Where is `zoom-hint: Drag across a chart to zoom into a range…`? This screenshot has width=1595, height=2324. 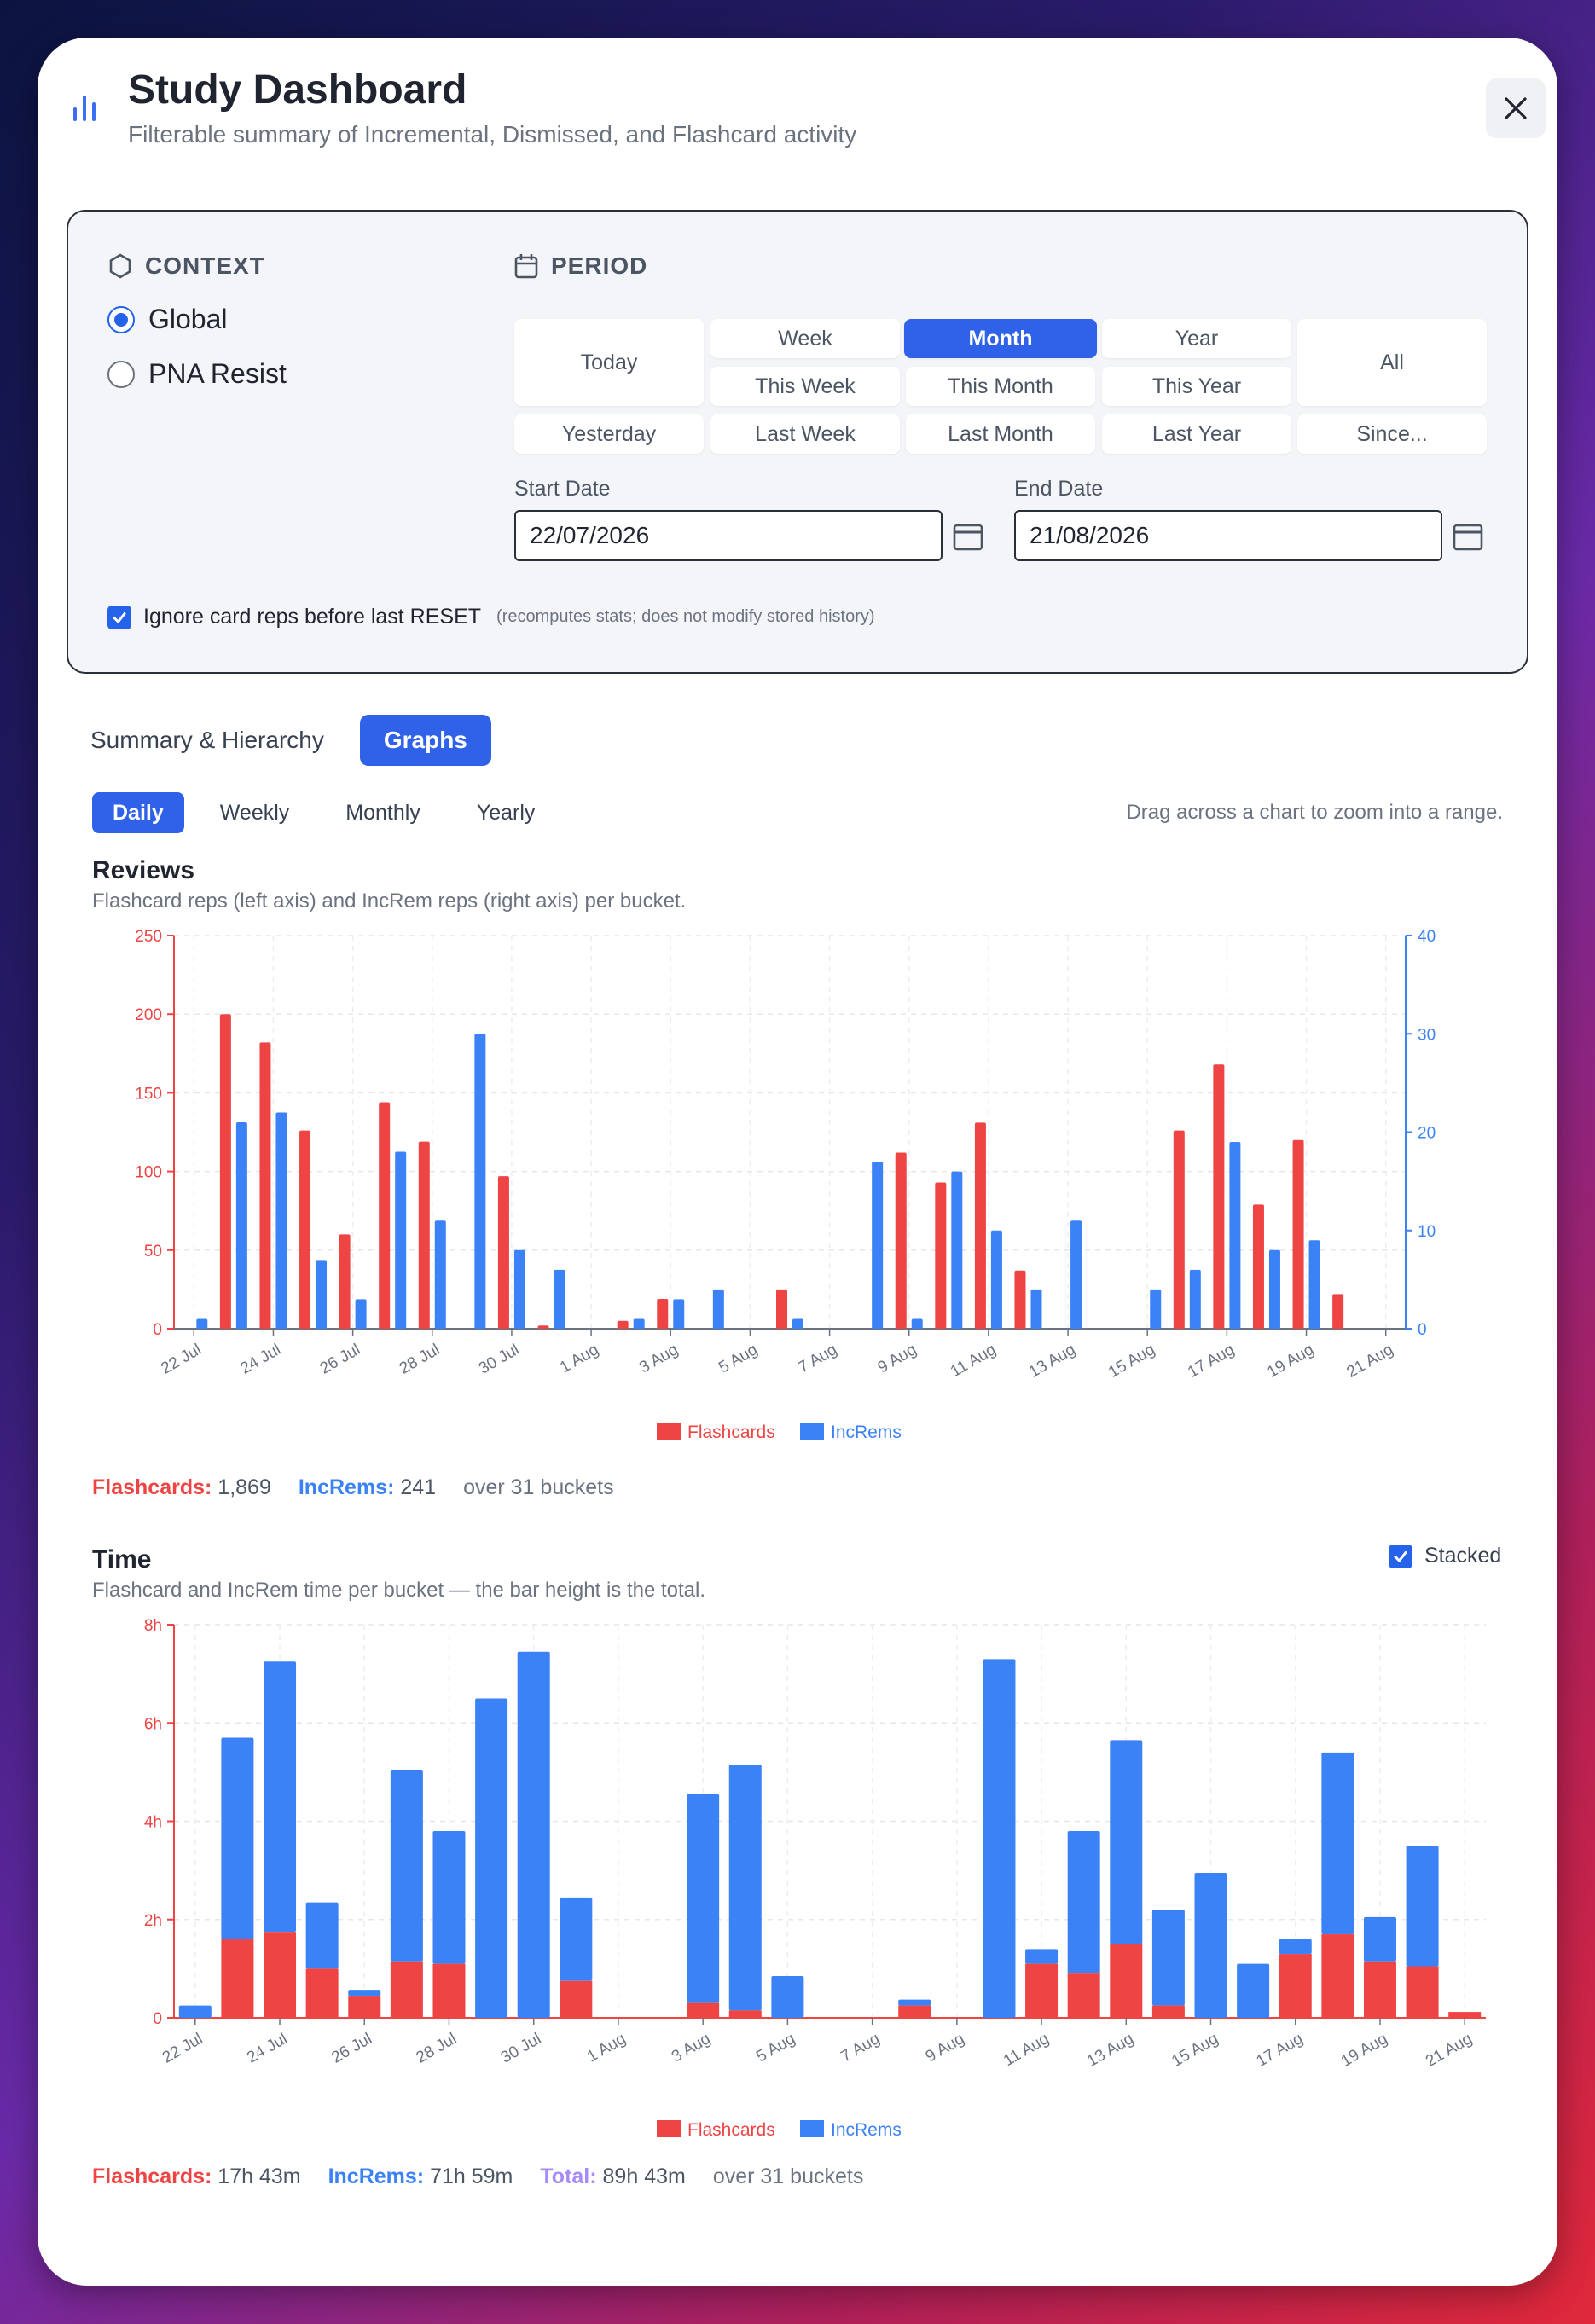 zoom-hint: Drag across a chart to zoom into a range… is located at coordinates (1314, 812).